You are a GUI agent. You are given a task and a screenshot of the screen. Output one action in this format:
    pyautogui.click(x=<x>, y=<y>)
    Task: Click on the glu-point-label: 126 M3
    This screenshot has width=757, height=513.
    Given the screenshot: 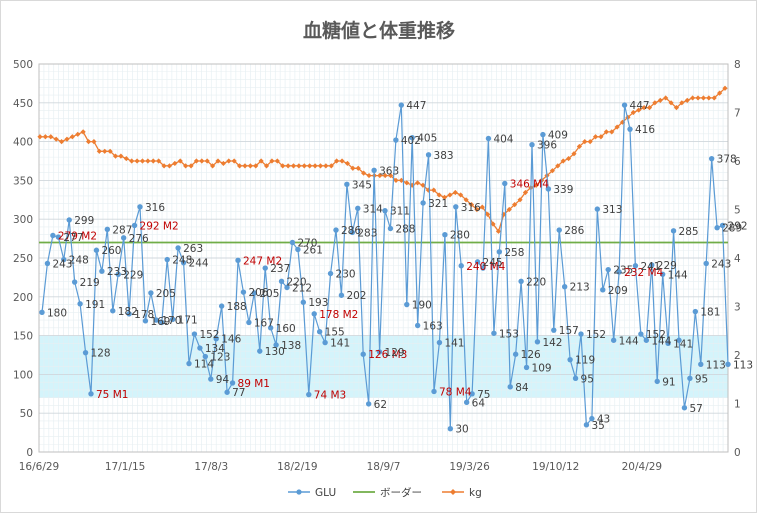 What is the action you would take?
    pyautogui.click(x=387, y=355)
    